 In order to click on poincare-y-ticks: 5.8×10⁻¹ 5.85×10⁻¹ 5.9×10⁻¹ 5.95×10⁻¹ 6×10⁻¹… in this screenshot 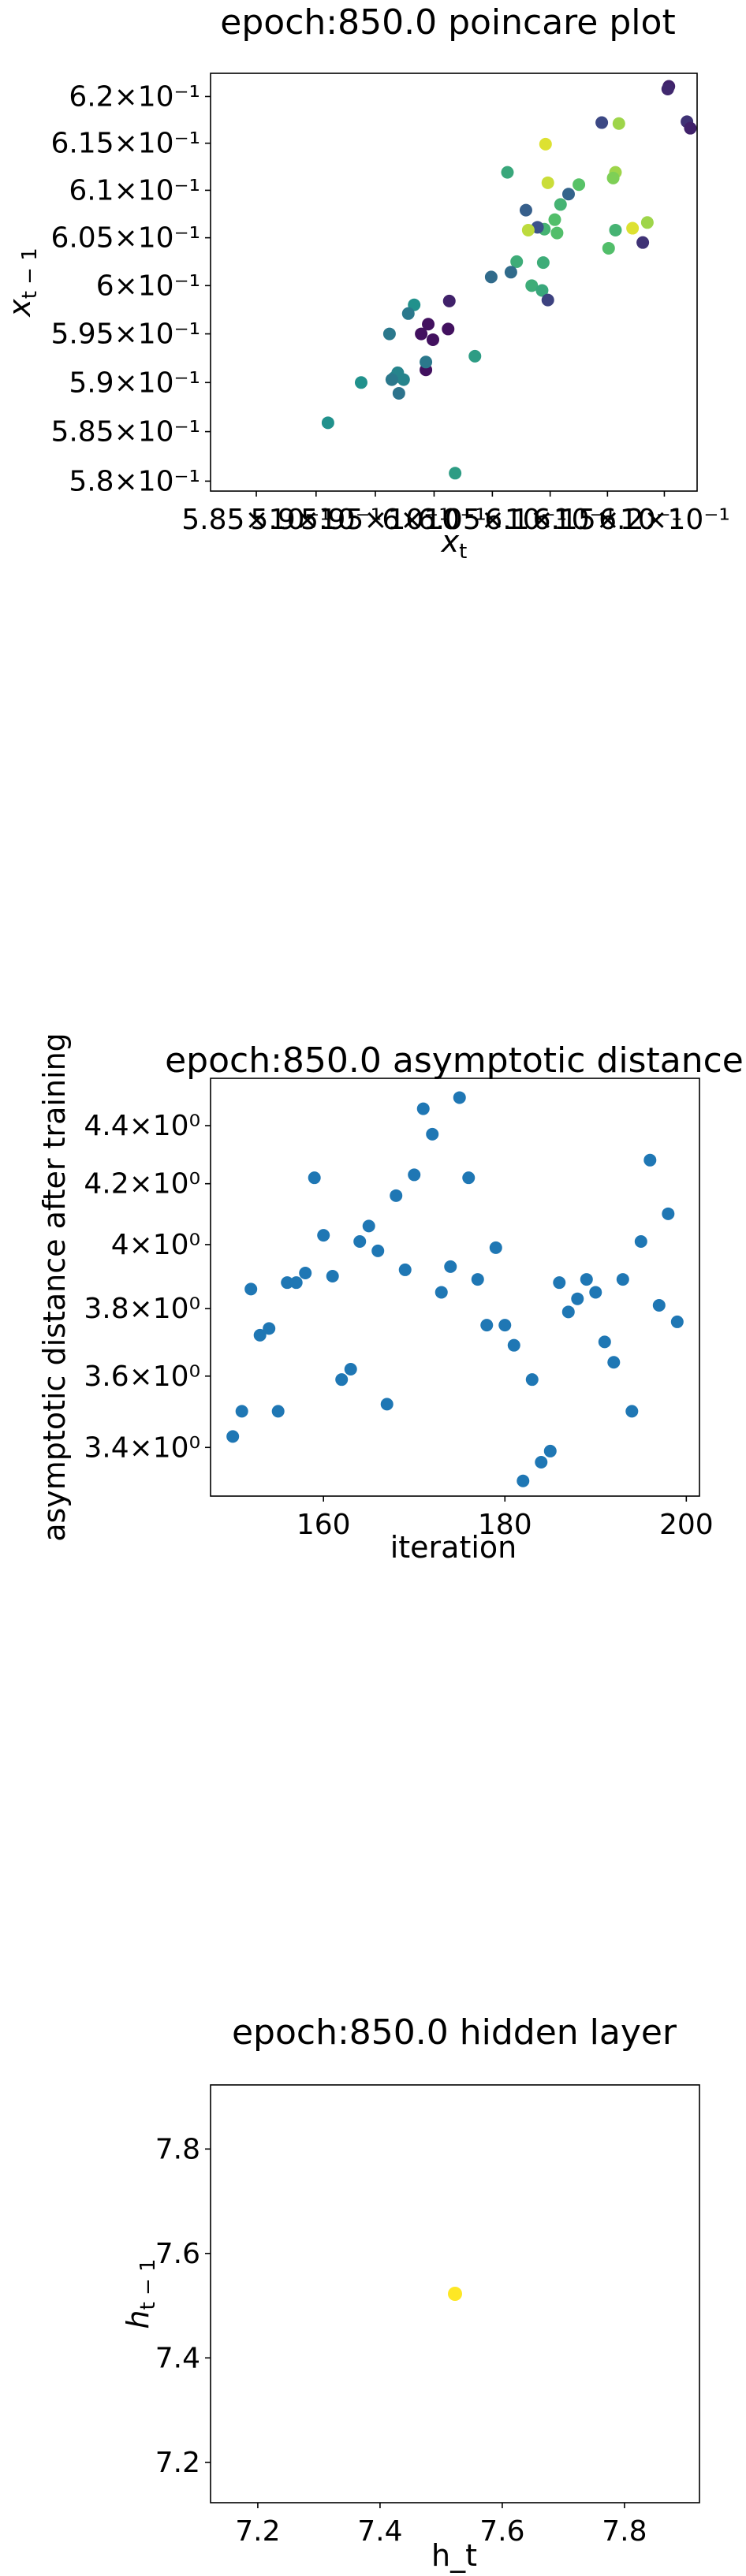, I will do `click(130, 288)`.